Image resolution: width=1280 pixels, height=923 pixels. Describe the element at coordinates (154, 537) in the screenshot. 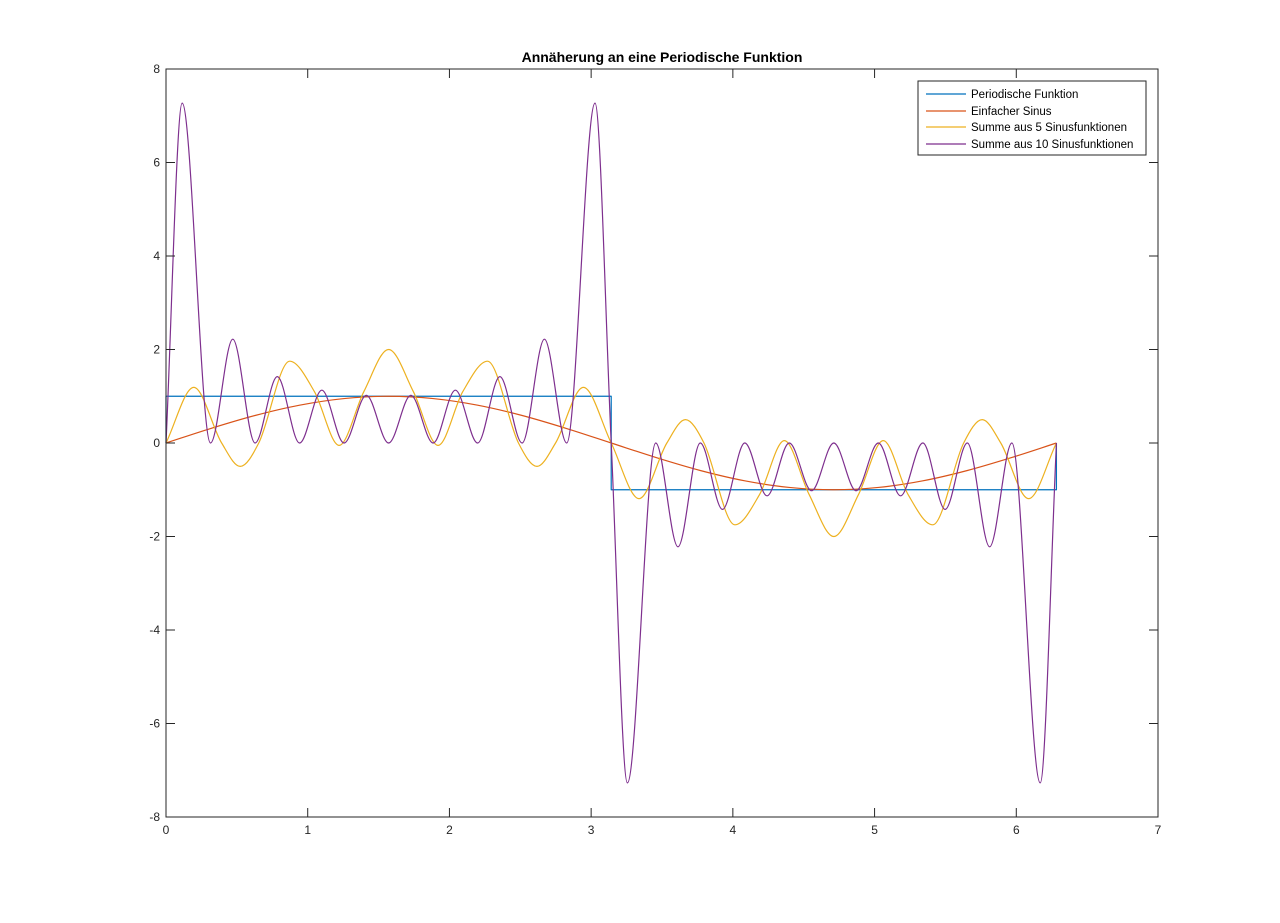

I see `y-tick-label: -2` at that location.